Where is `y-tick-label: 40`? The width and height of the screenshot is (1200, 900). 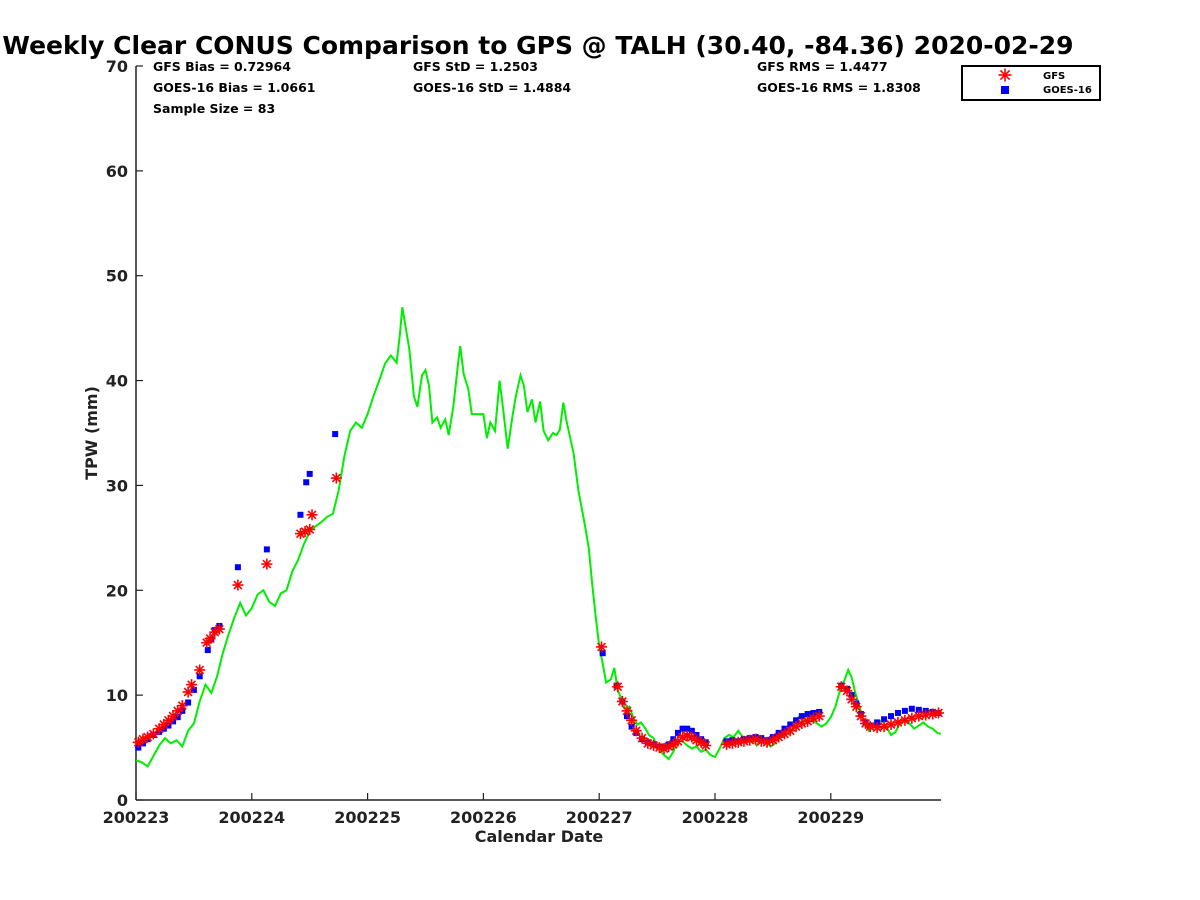
y-tick-label: 40 is located at coordinates (117, 381).